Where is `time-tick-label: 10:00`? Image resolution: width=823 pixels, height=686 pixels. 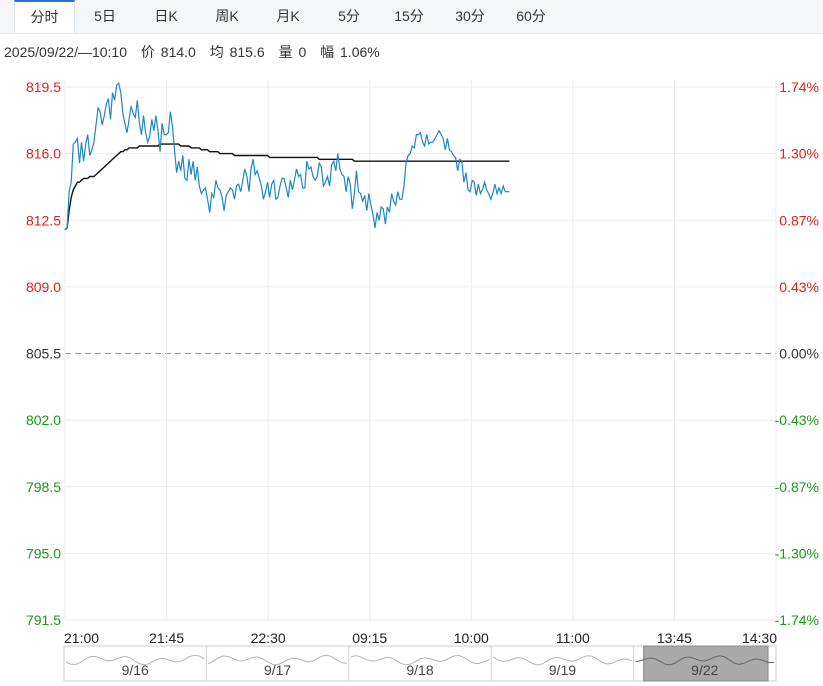 time-tick-label: 10:00 is located at coordinates (471, 638).